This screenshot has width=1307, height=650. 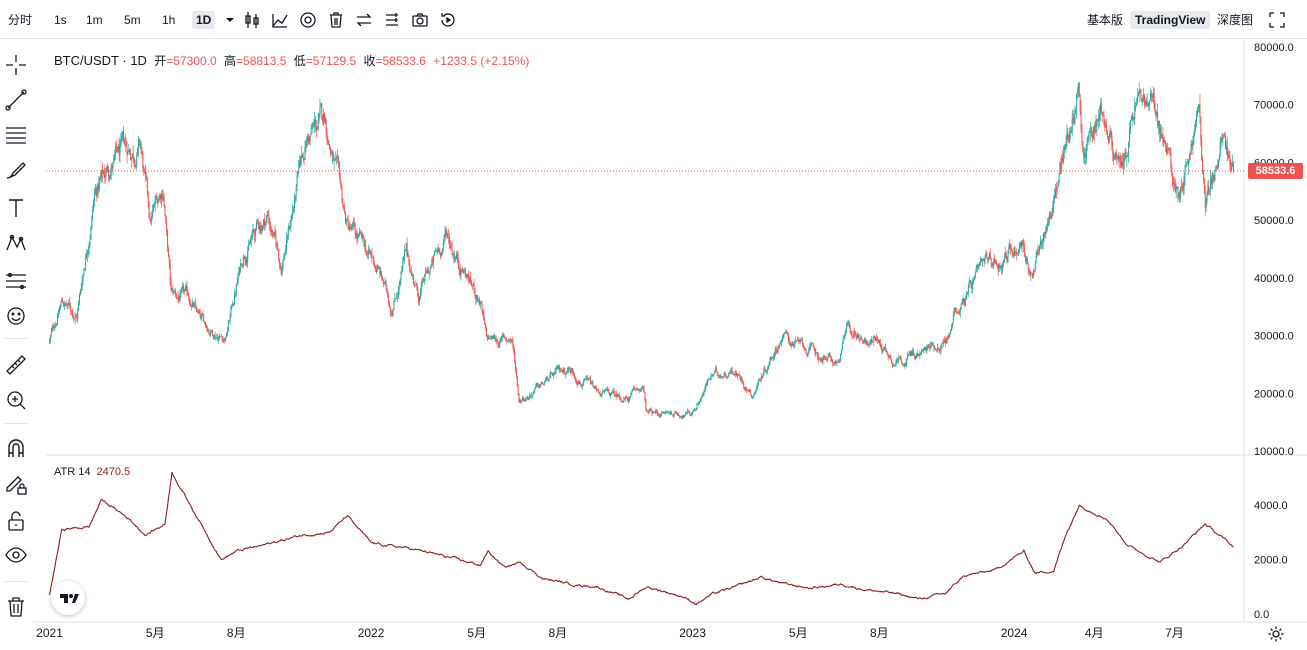 I want to click on pattern-icon, so click(x=16, y=243).